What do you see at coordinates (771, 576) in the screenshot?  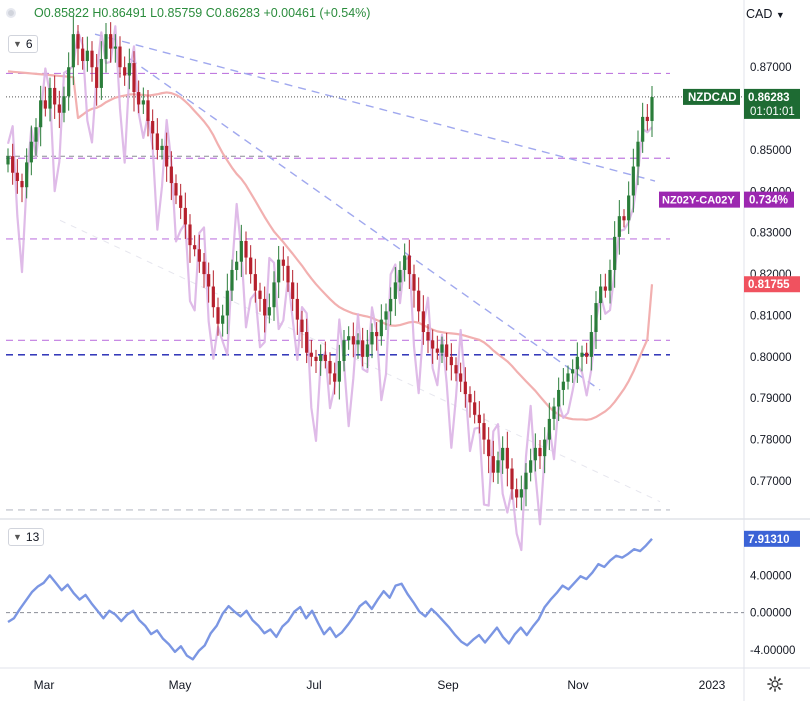 I see `oscillator-tick-label: 4.00000` at bounding box center [771, 576].